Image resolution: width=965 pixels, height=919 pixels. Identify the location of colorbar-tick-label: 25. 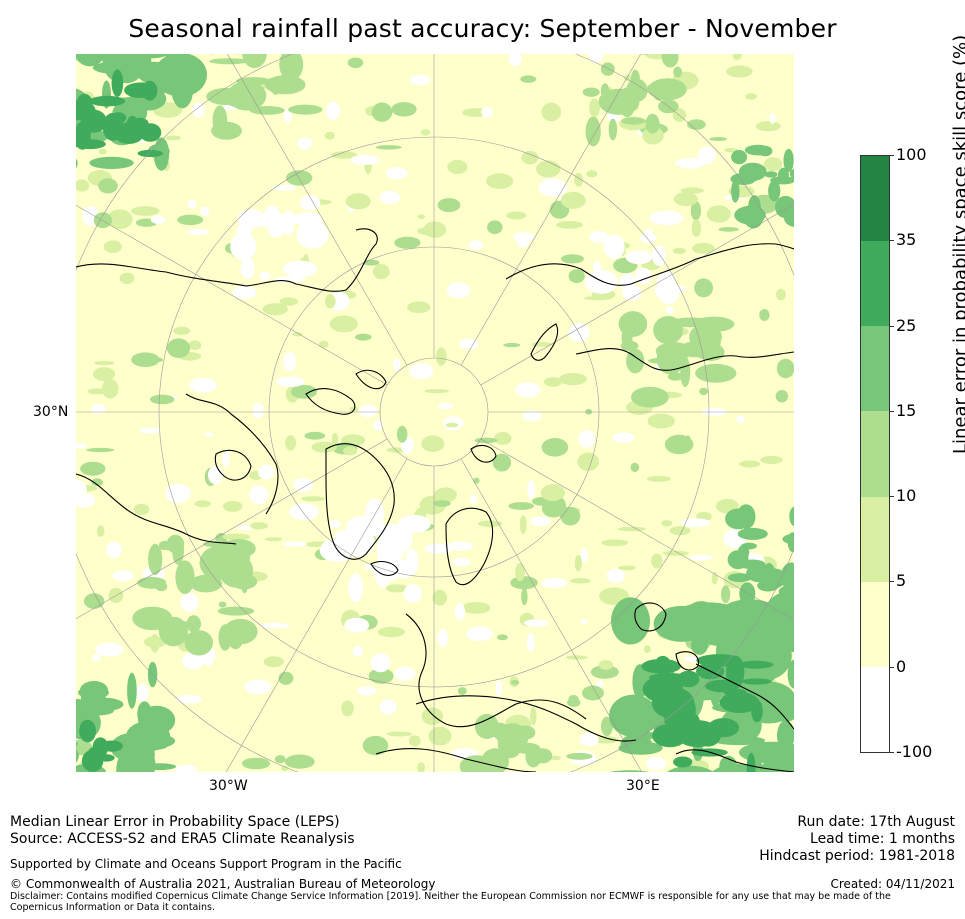
(906, 325).